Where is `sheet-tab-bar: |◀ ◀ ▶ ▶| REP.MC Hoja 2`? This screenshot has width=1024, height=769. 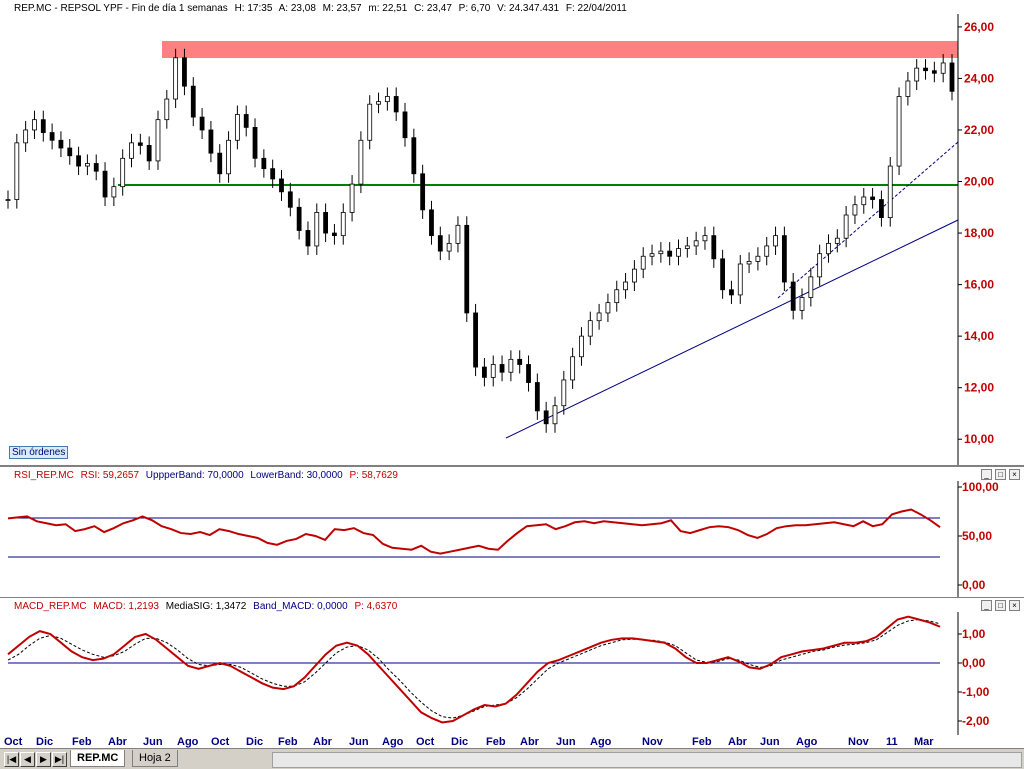 sheet-tab-bar: |◀ ◀ ▶ ▶| REP.MC Hoja 2 is located at coordinates (512, 758).